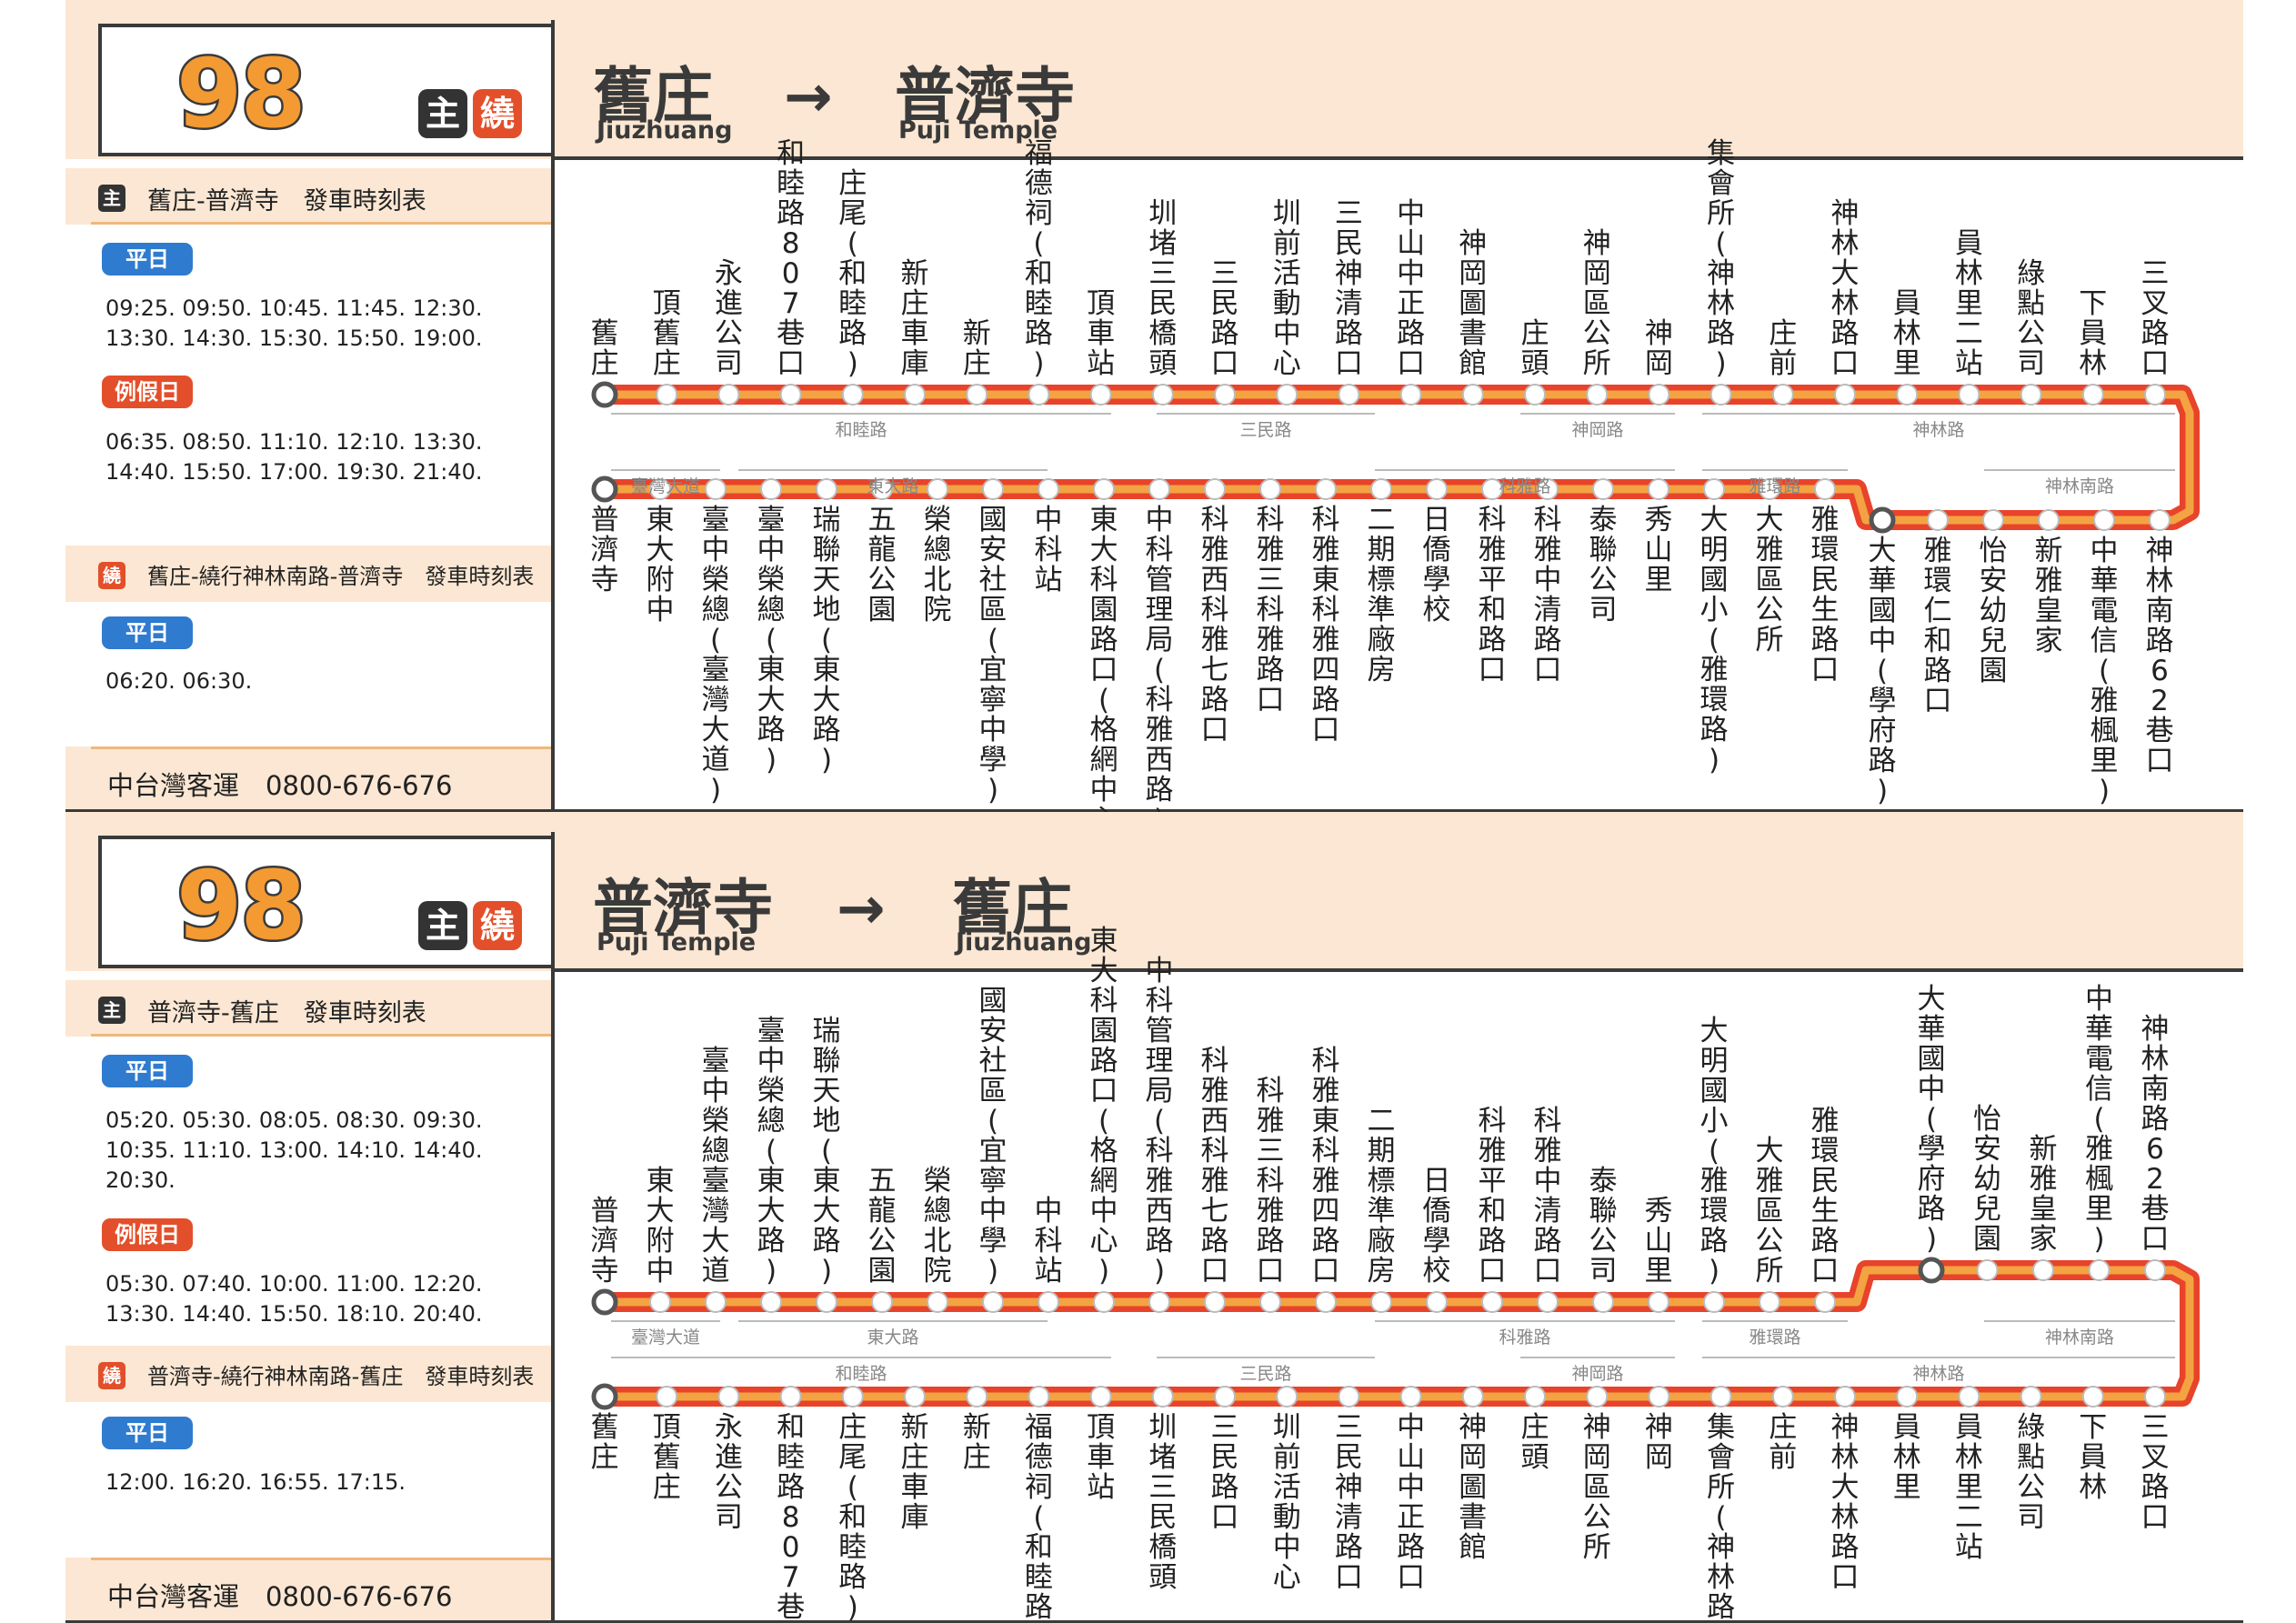 This screenshot has width=2296, height=1623. What do you see at coordinates (1349, 1502) in the screenshot?
I see `svg-text: 三民神清路口` at bounding box center [1349, 1502].